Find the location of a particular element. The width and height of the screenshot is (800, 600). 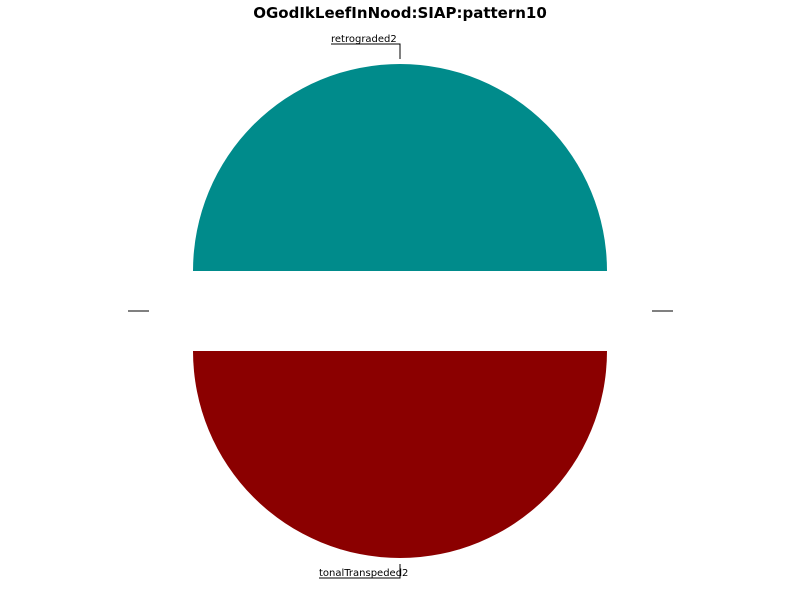

leader-tonalTranspeded2 is located at coordinates (360, 571).